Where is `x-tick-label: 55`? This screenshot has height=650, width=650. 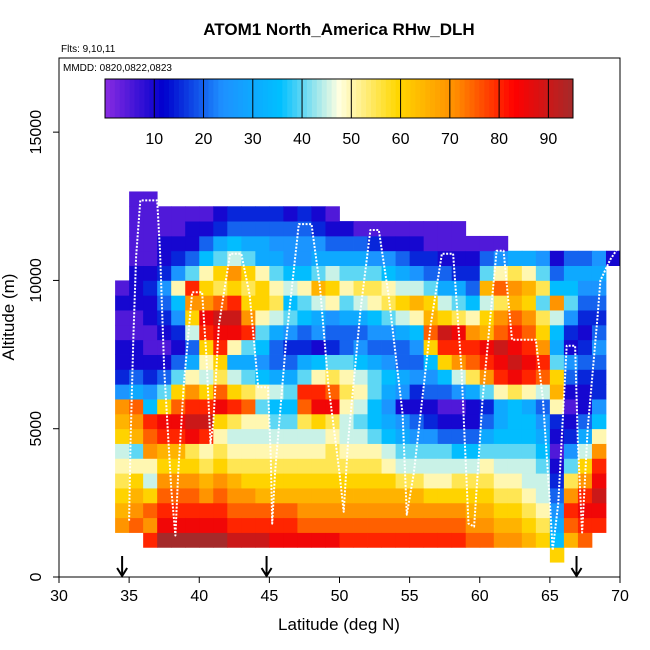
x-tick-label: 55 is located at coordinates (410, 596).